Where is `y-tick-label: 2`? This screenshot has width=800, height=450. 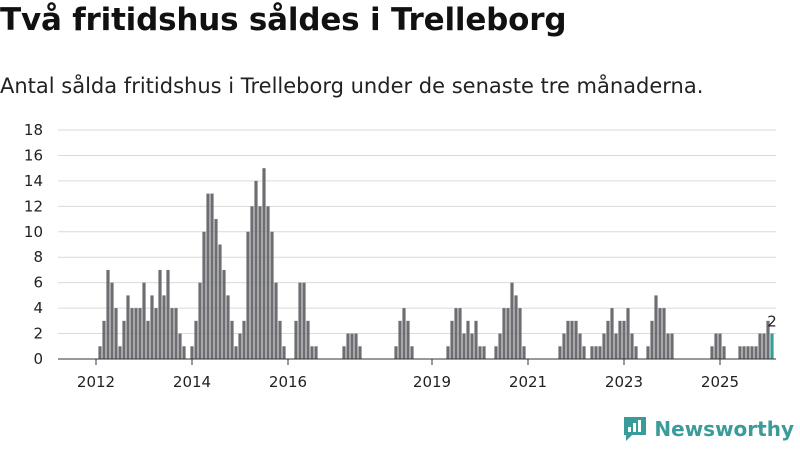
y-tick-label: 2 is located at coordinates (38, 334).